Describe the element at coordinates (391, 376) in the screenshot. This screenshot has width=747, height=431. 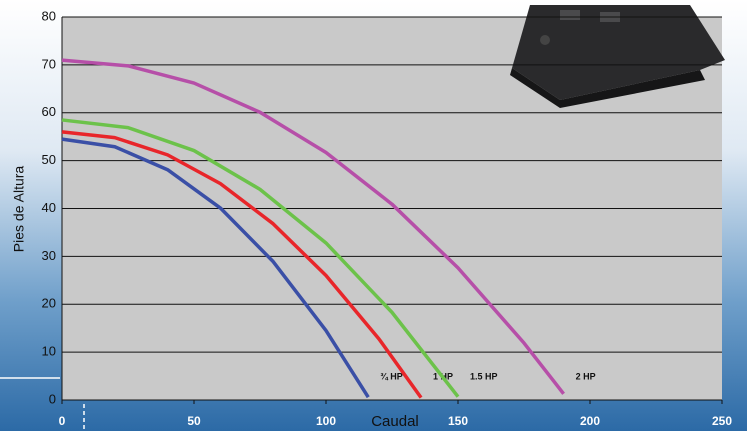
I see `curve-label: ¾ HP` at that location.